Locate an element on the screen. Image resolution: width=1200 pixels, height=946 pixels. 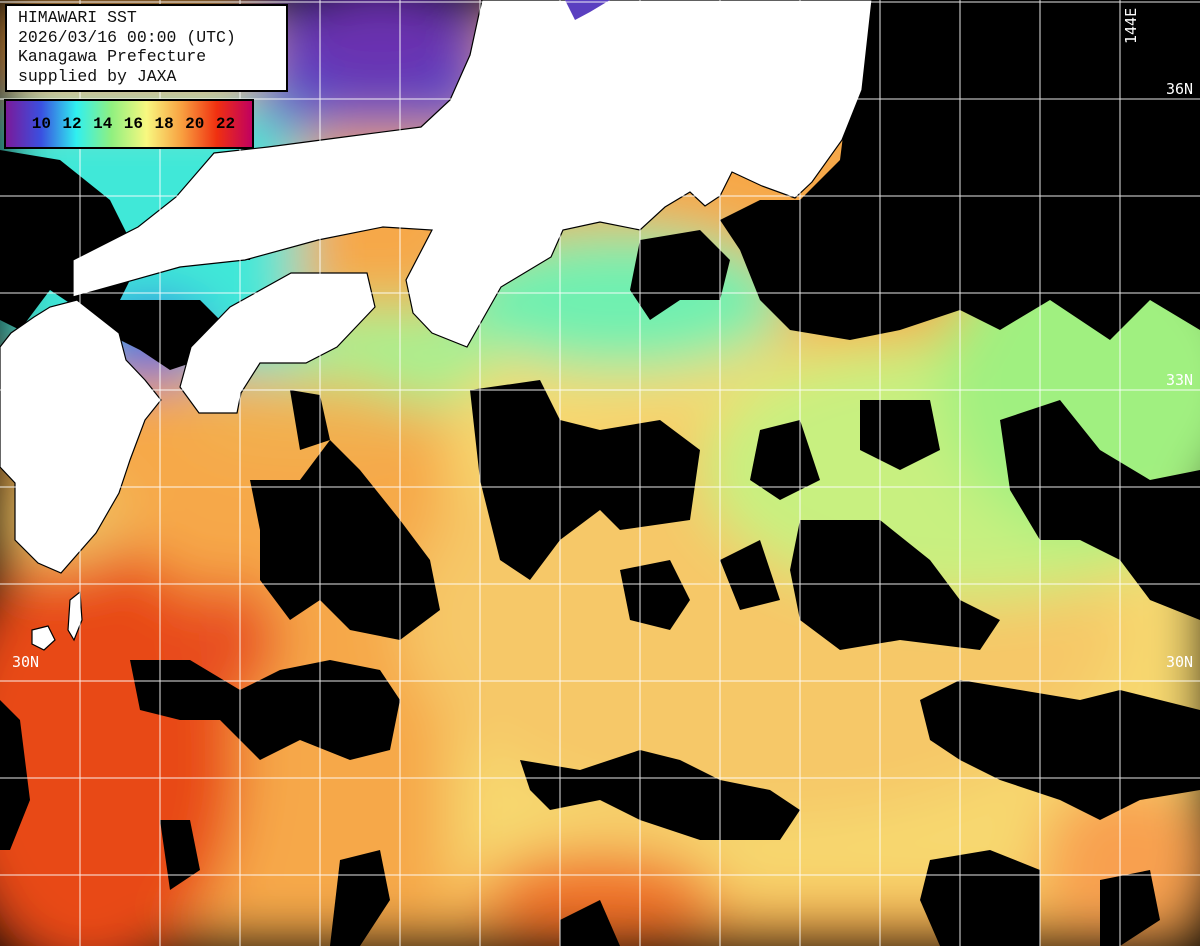
land-peninsula is located at coordinates (587, 10).